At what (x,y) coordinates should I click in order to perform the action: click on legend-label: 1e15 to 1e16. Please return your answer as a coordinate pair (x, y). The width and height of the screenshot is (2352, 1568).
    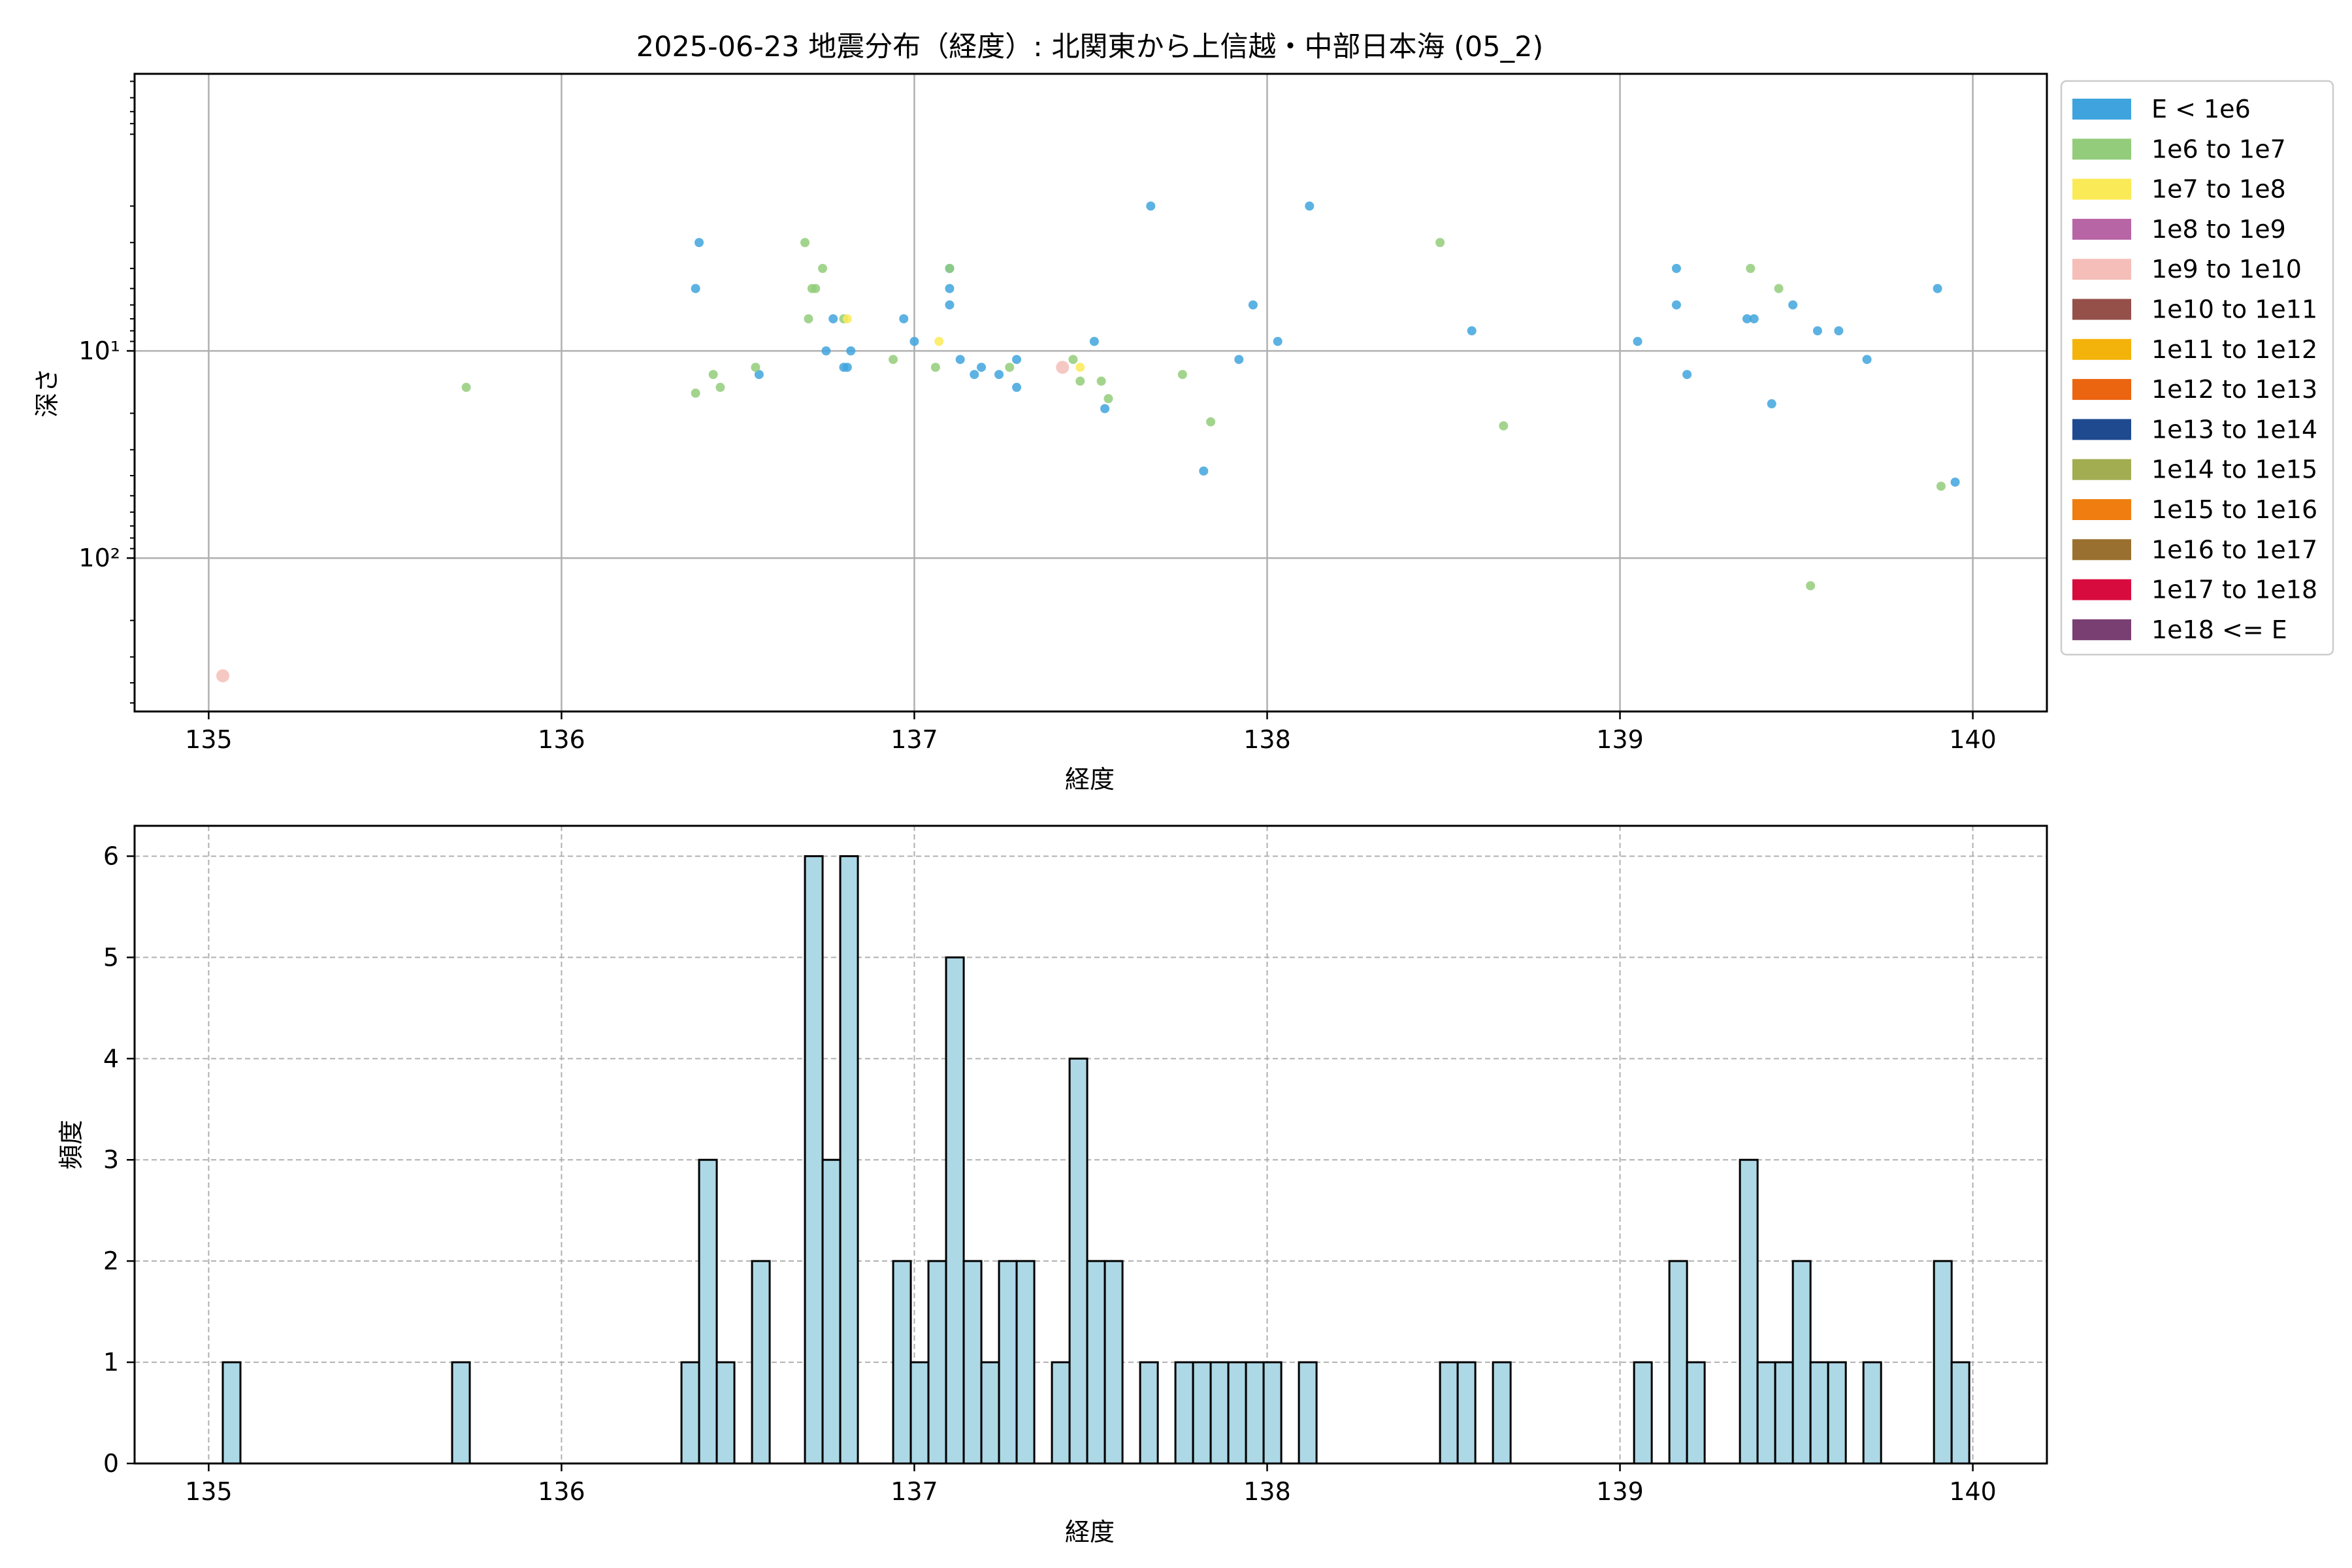
    Looking at the image, I should click on (2234, 509).